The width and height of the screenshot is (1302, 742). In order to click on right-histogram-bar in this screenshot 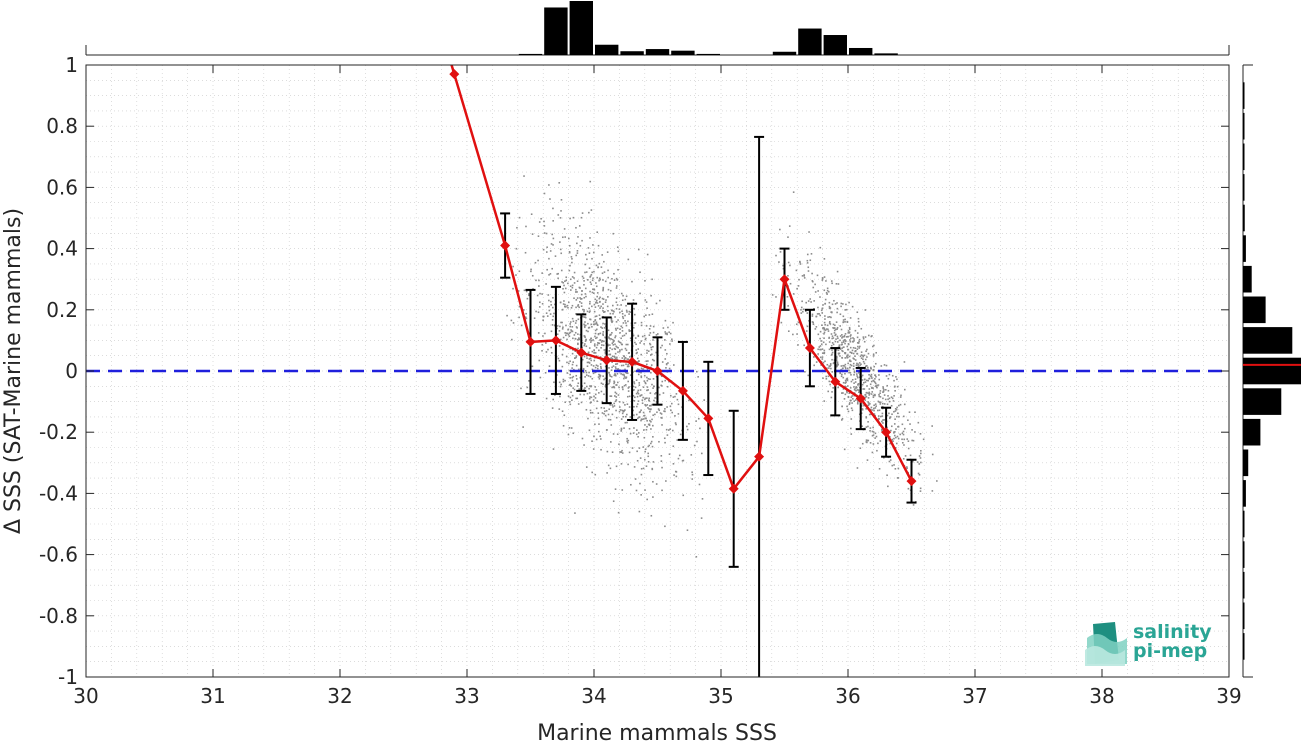, I will do `click(1244, 585)`.